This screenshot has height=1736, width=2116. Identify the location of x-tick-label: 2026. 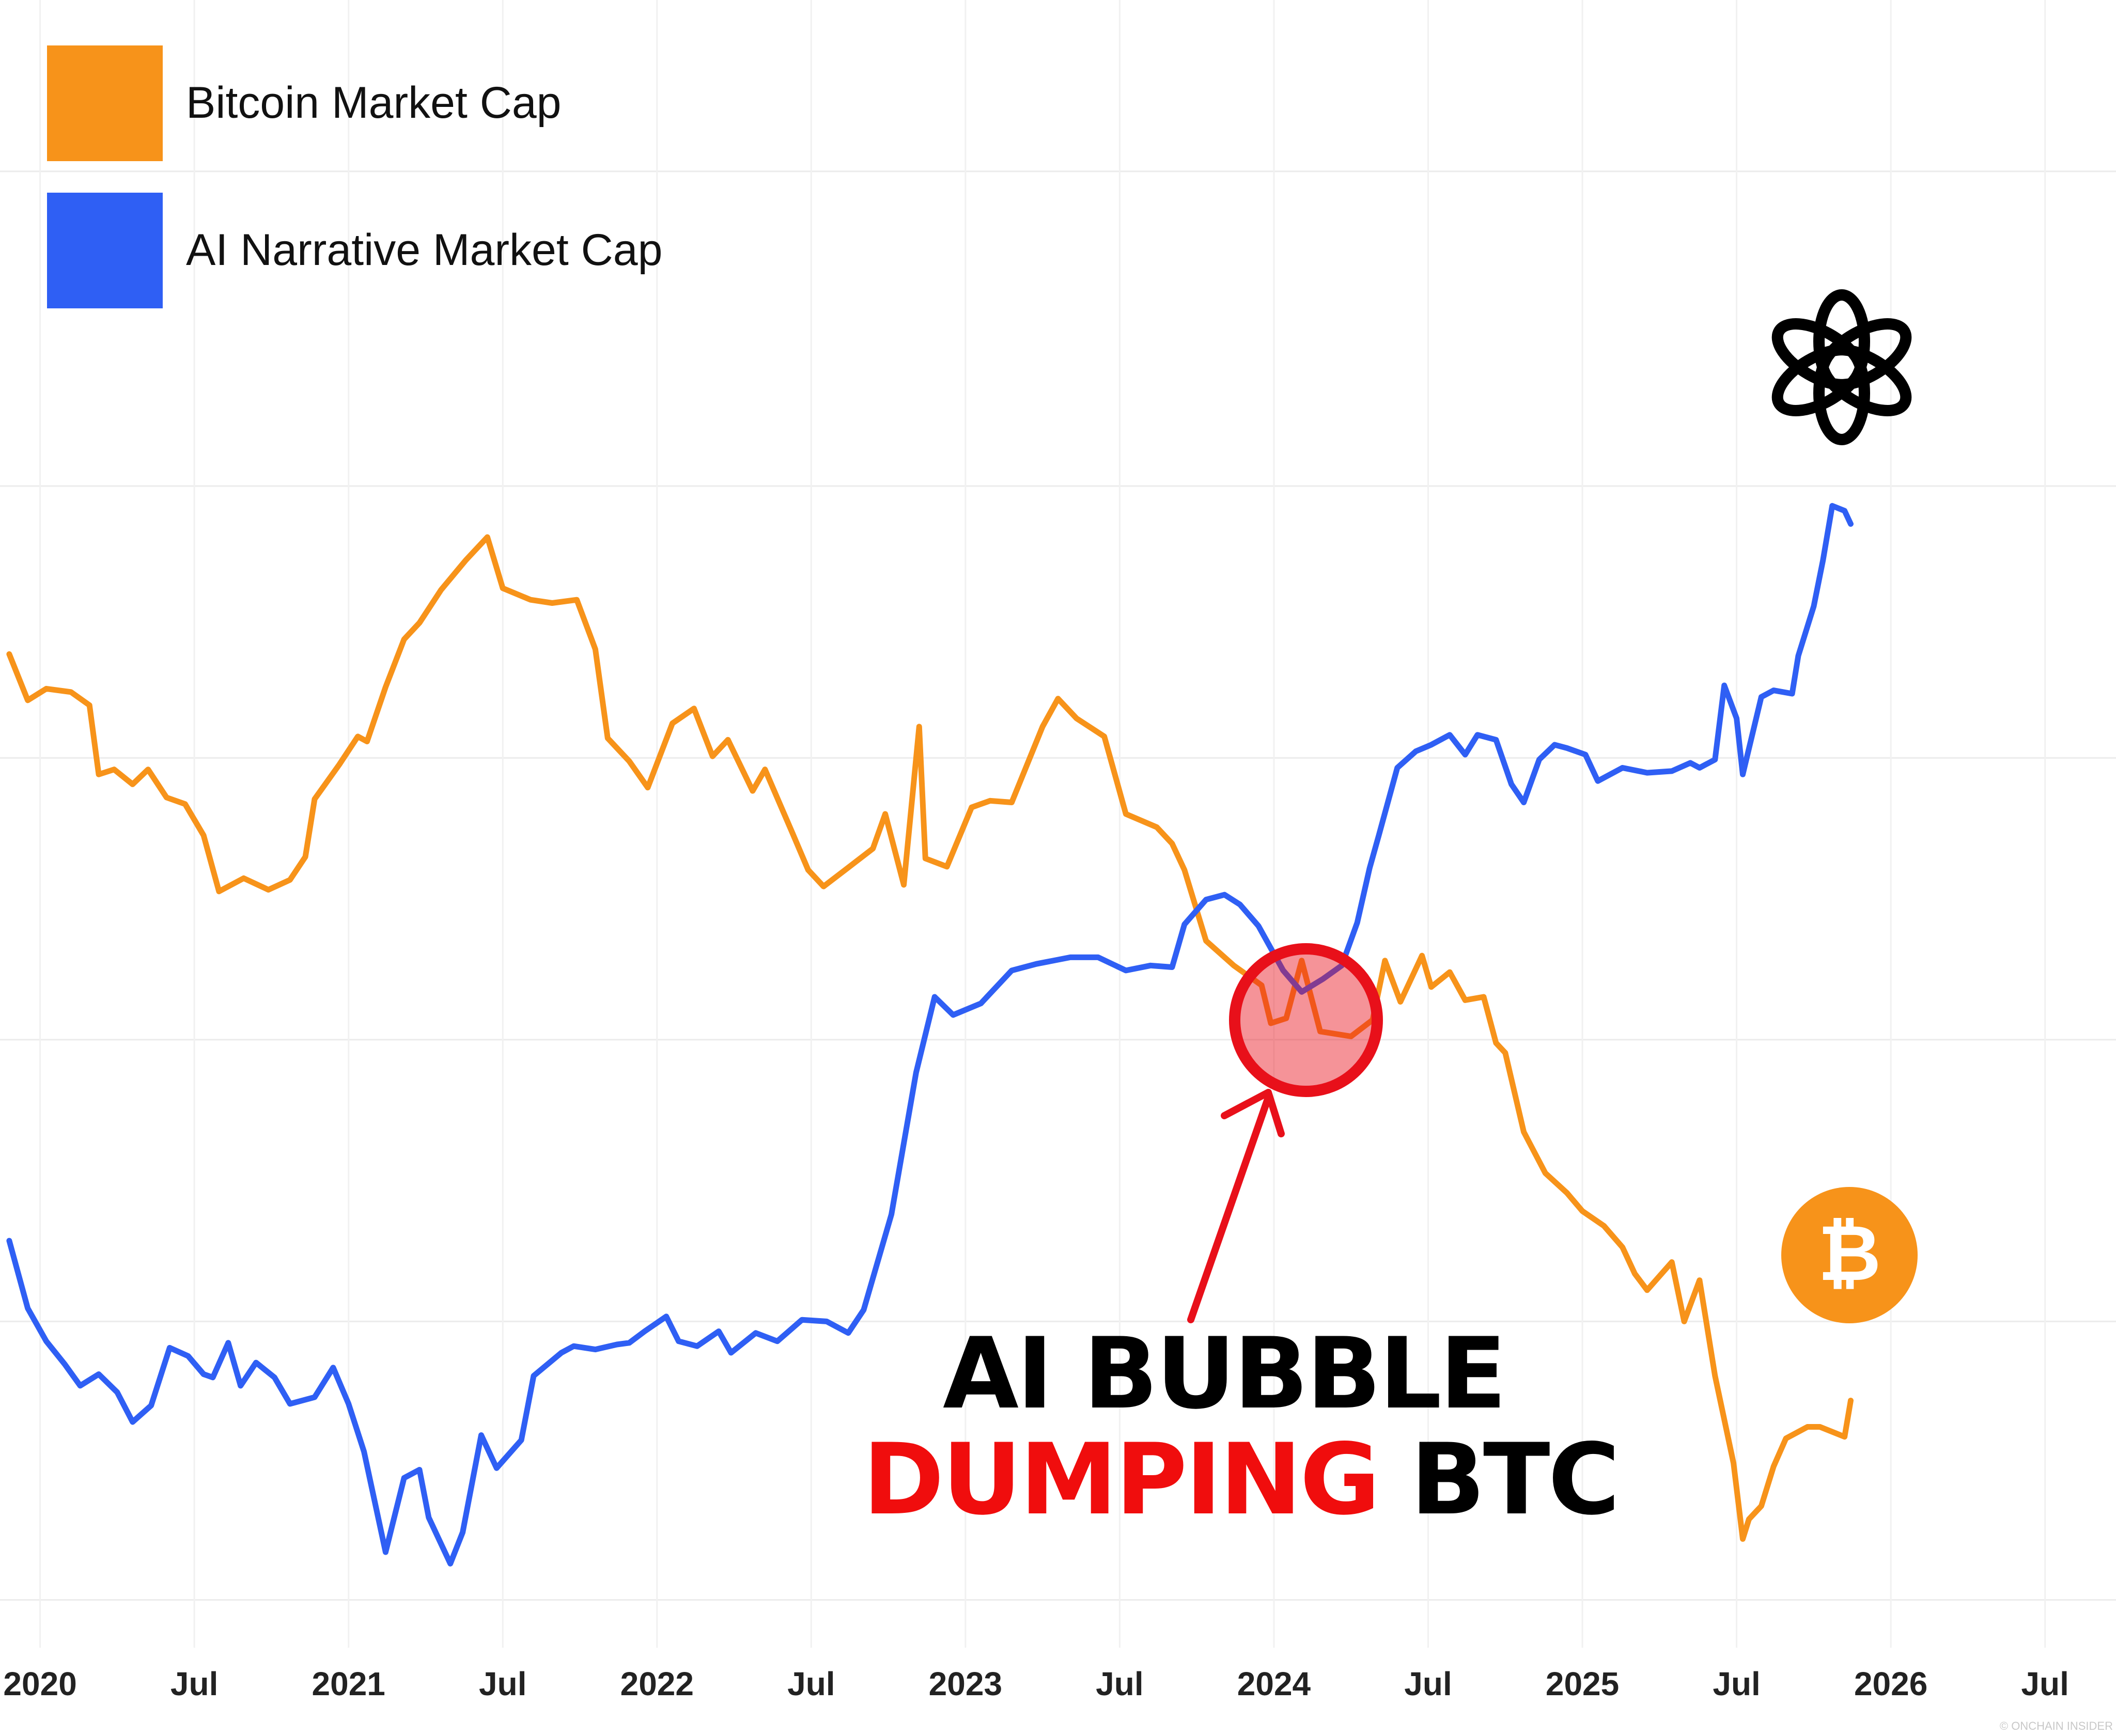
(1890, 1683).